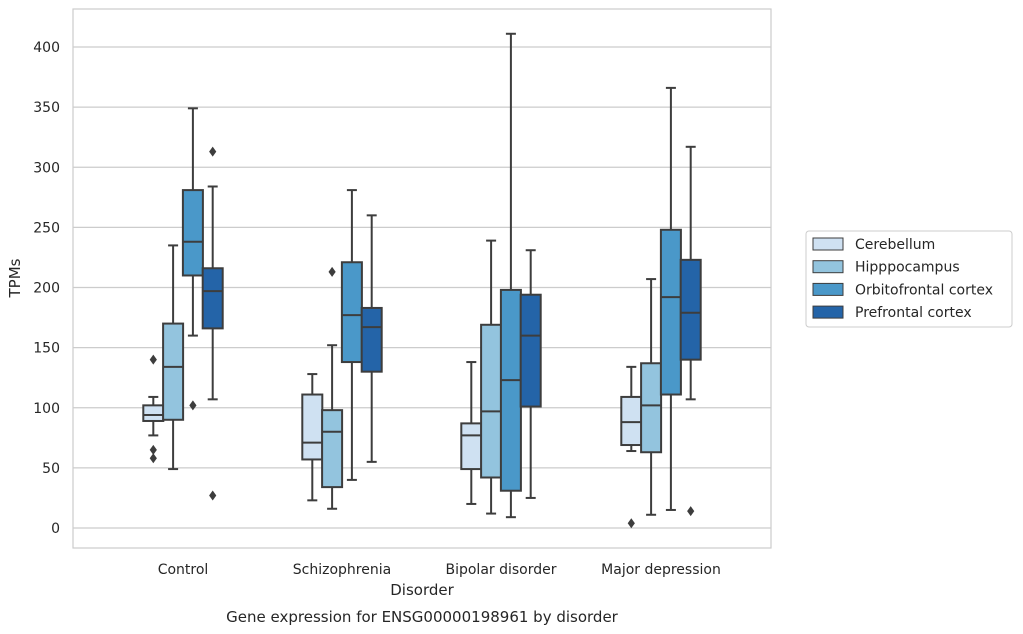 The image size is (1023, 634). Describe the element at coordinates (15, 278) in the screenshot. I see `y-axis-label: TPMs` at that location.